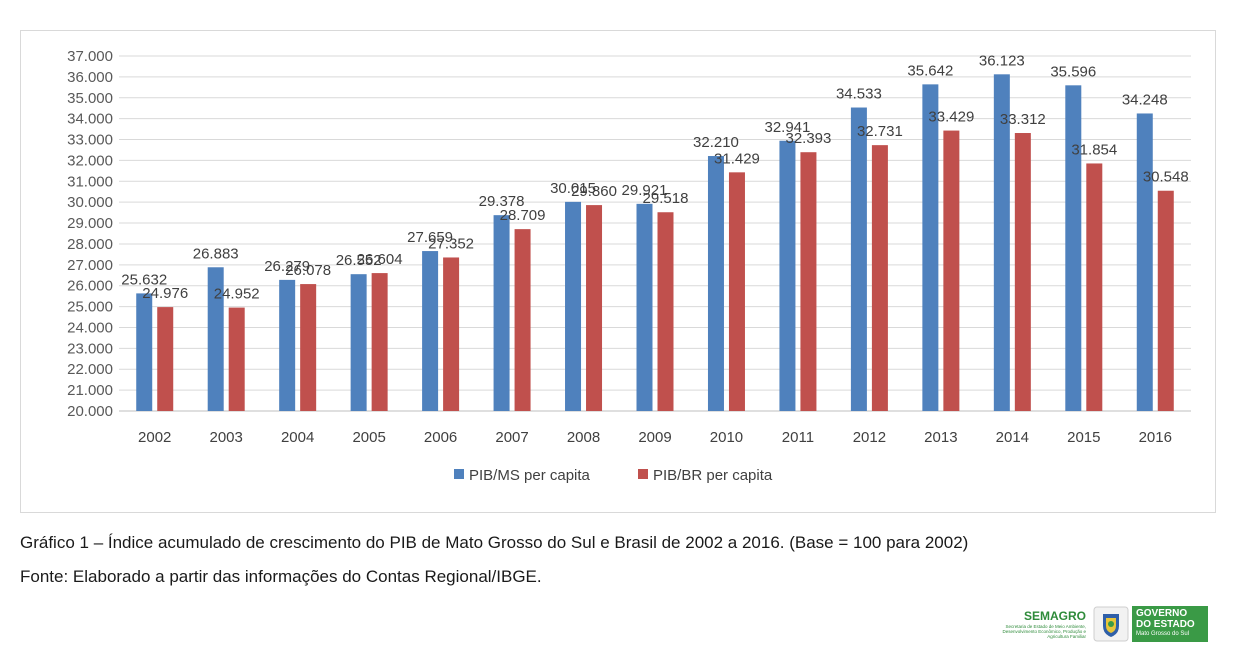 The image size is (1235, 659). I want to click on y-tick-label: 28.000, so click(90, 244).